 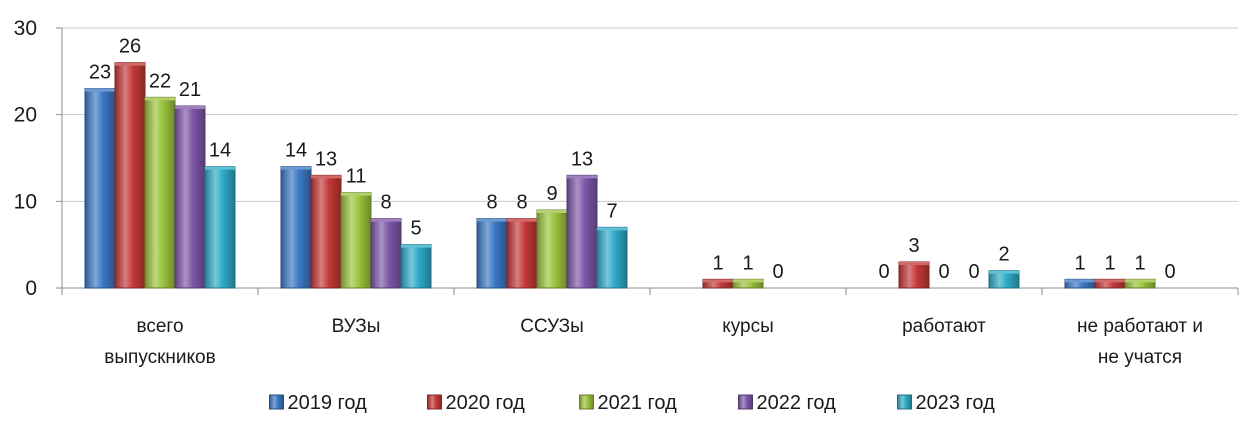 What do you see at coordinates (1140, 326) in the screenshot?
I see `x-tick-label: не работают и` at bounding box center [1140, 326].